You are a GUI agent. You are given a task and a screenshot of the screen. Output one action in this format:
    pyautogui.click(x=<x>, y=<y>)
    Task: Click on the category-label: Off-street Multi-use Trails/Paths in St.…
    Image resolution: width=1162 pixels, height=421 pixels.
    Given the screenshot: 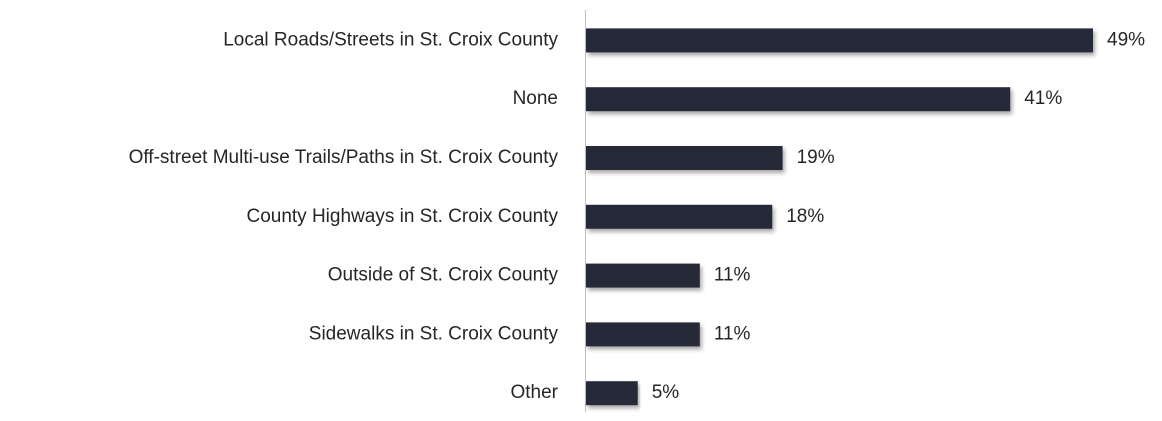 What is the action you would take?
    pyautogui.click(x=344, y=157)
    